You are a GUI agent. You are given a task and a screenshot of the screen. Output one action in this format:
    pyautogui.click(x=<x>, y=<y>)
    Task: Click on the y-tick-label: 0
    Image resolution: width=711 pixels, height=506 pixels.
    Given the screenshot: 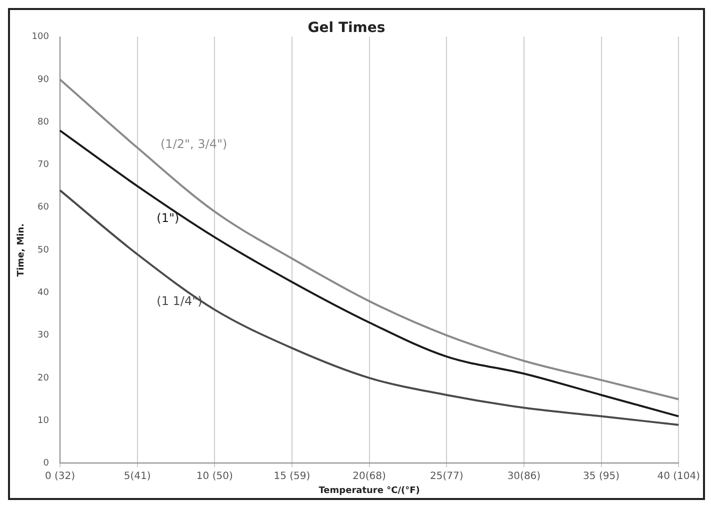 What is the action you would take?
    pyautogui.click(x=46, y=463)
    